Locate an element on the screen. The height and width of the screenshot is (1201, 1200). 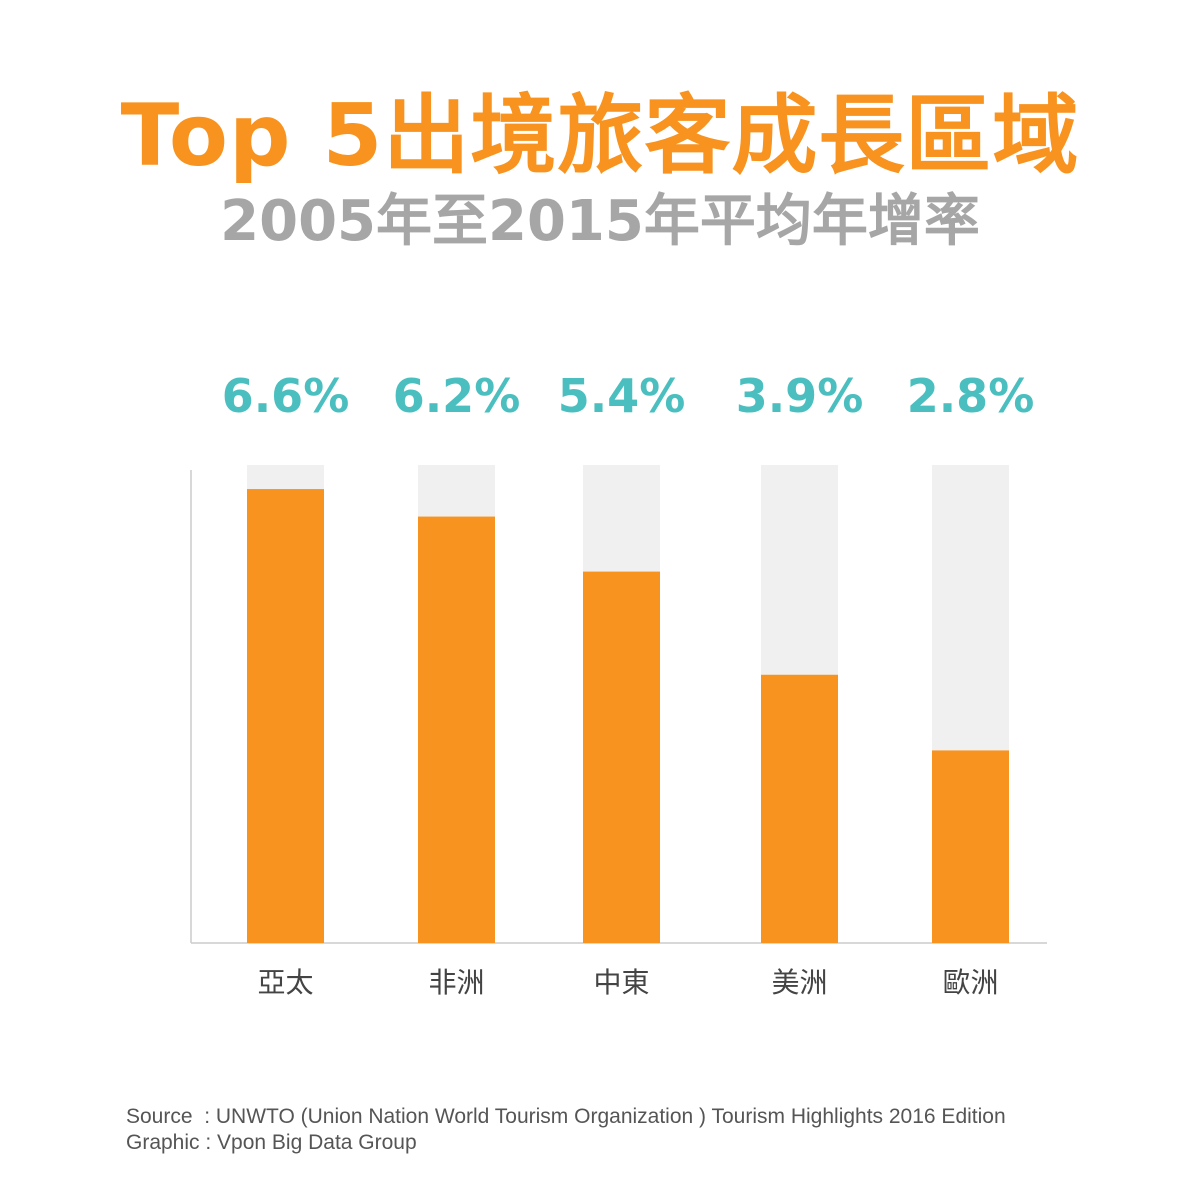
data-label: 3.9% is located at coordinates (800, 396).